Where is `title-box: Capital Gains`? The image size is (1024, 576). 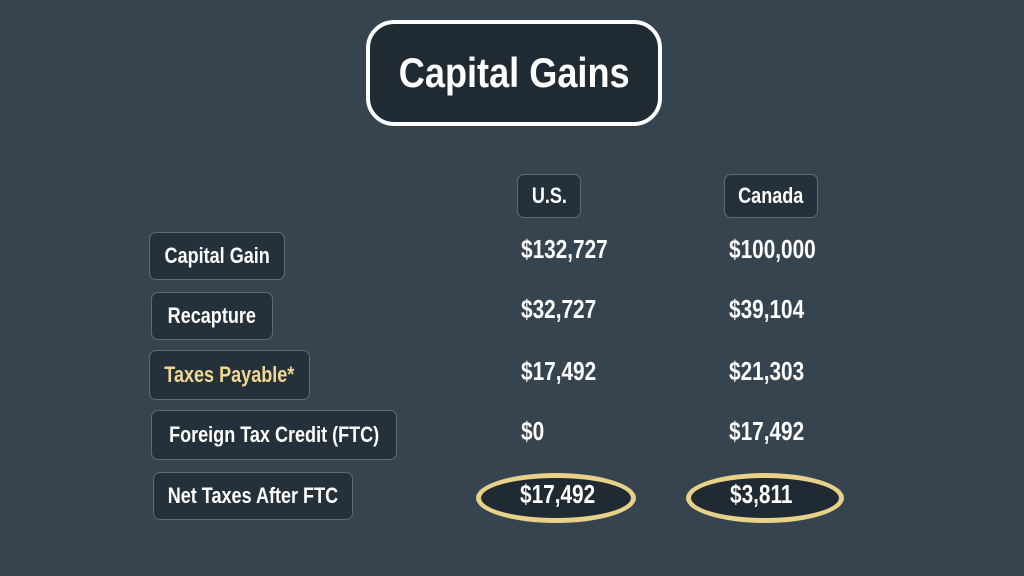 title-box: Capital Gains is located at coordinates (514, 73).